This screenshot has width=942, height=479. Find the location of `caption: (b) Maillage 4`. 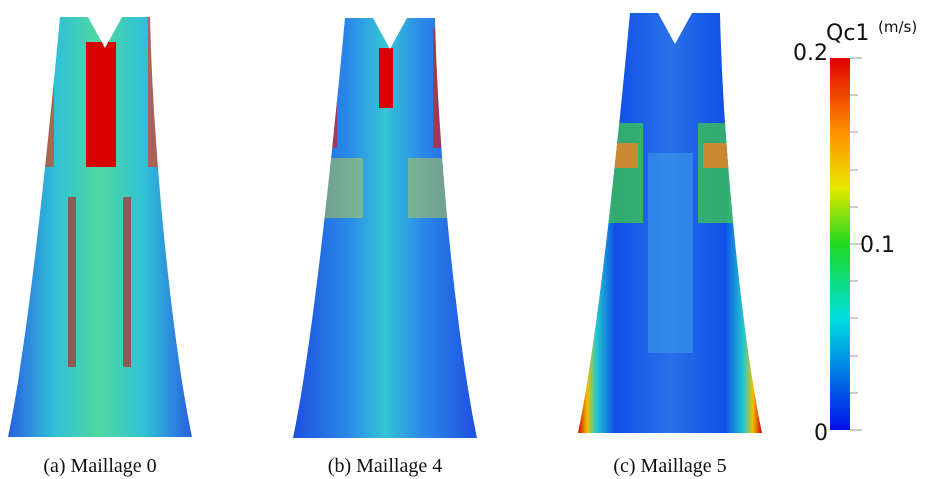

caption: (b) Maillage 4 is located at coordinates (385, 466).